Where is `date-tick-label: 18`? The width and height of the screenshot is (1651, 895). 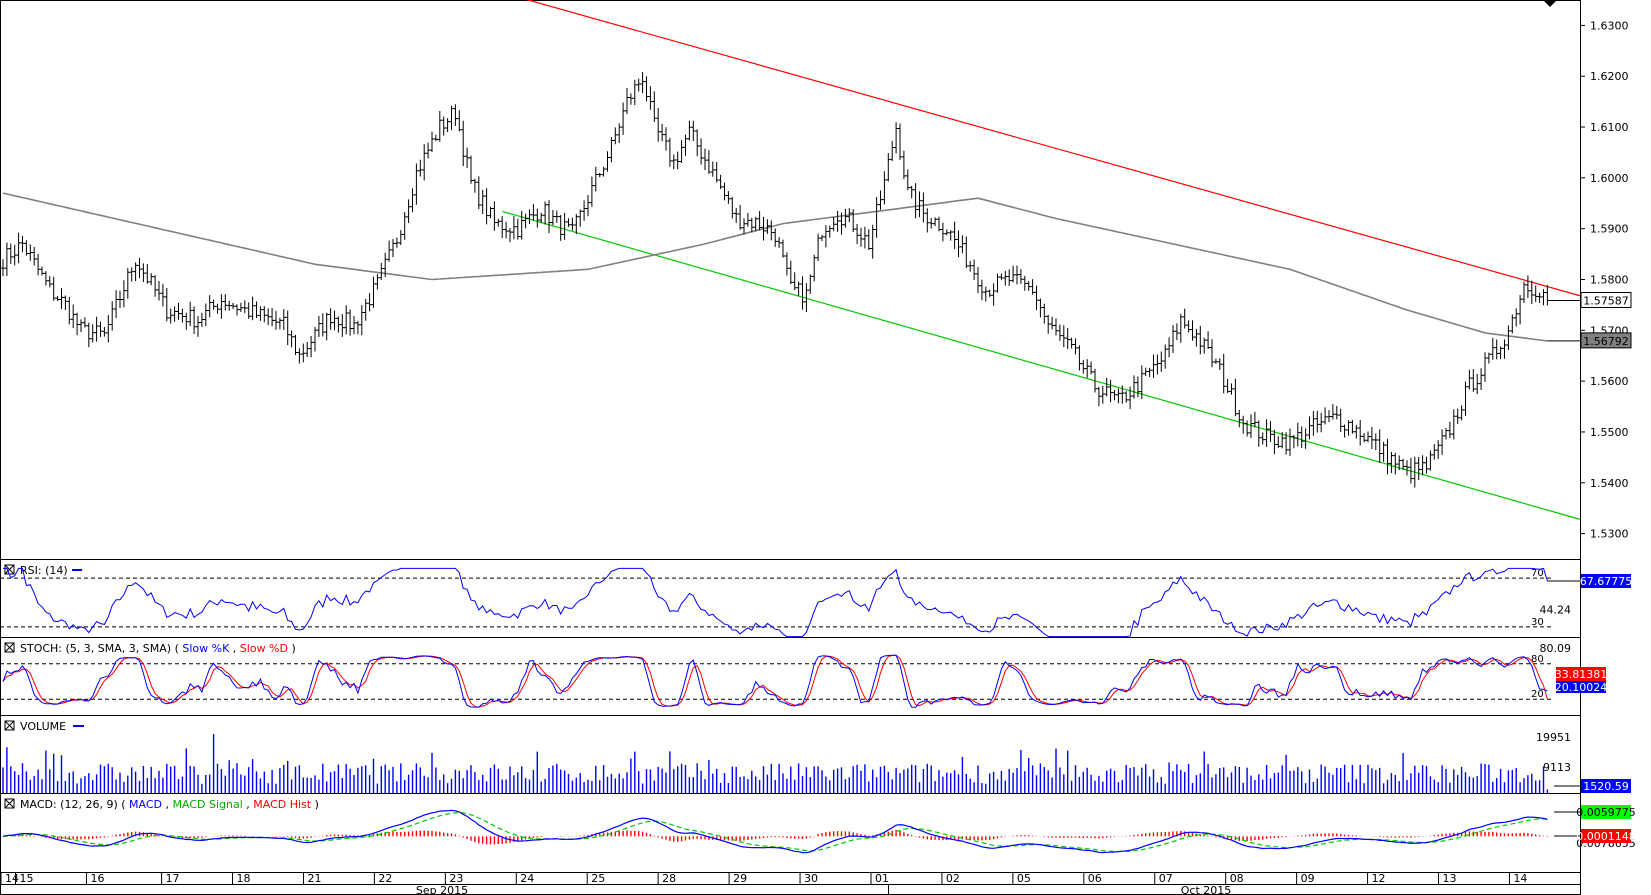 date-tick-label: 18 is located at coordinates (244, 878).